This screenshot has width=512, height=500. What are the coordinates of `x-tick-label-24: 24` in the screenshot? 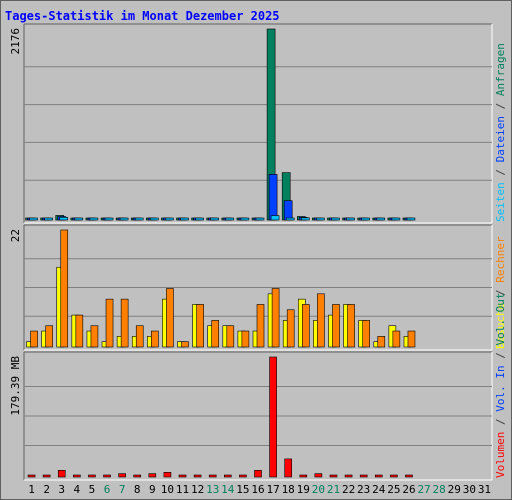 It's located at (379, 489).